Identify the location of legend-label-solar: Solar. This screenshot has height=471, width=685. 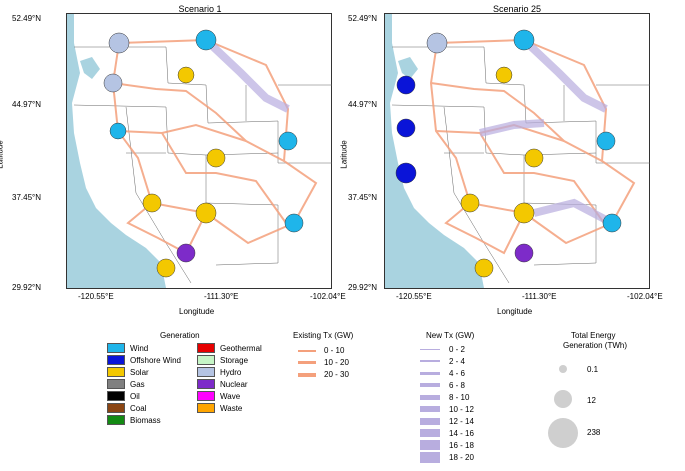
(139, 372).